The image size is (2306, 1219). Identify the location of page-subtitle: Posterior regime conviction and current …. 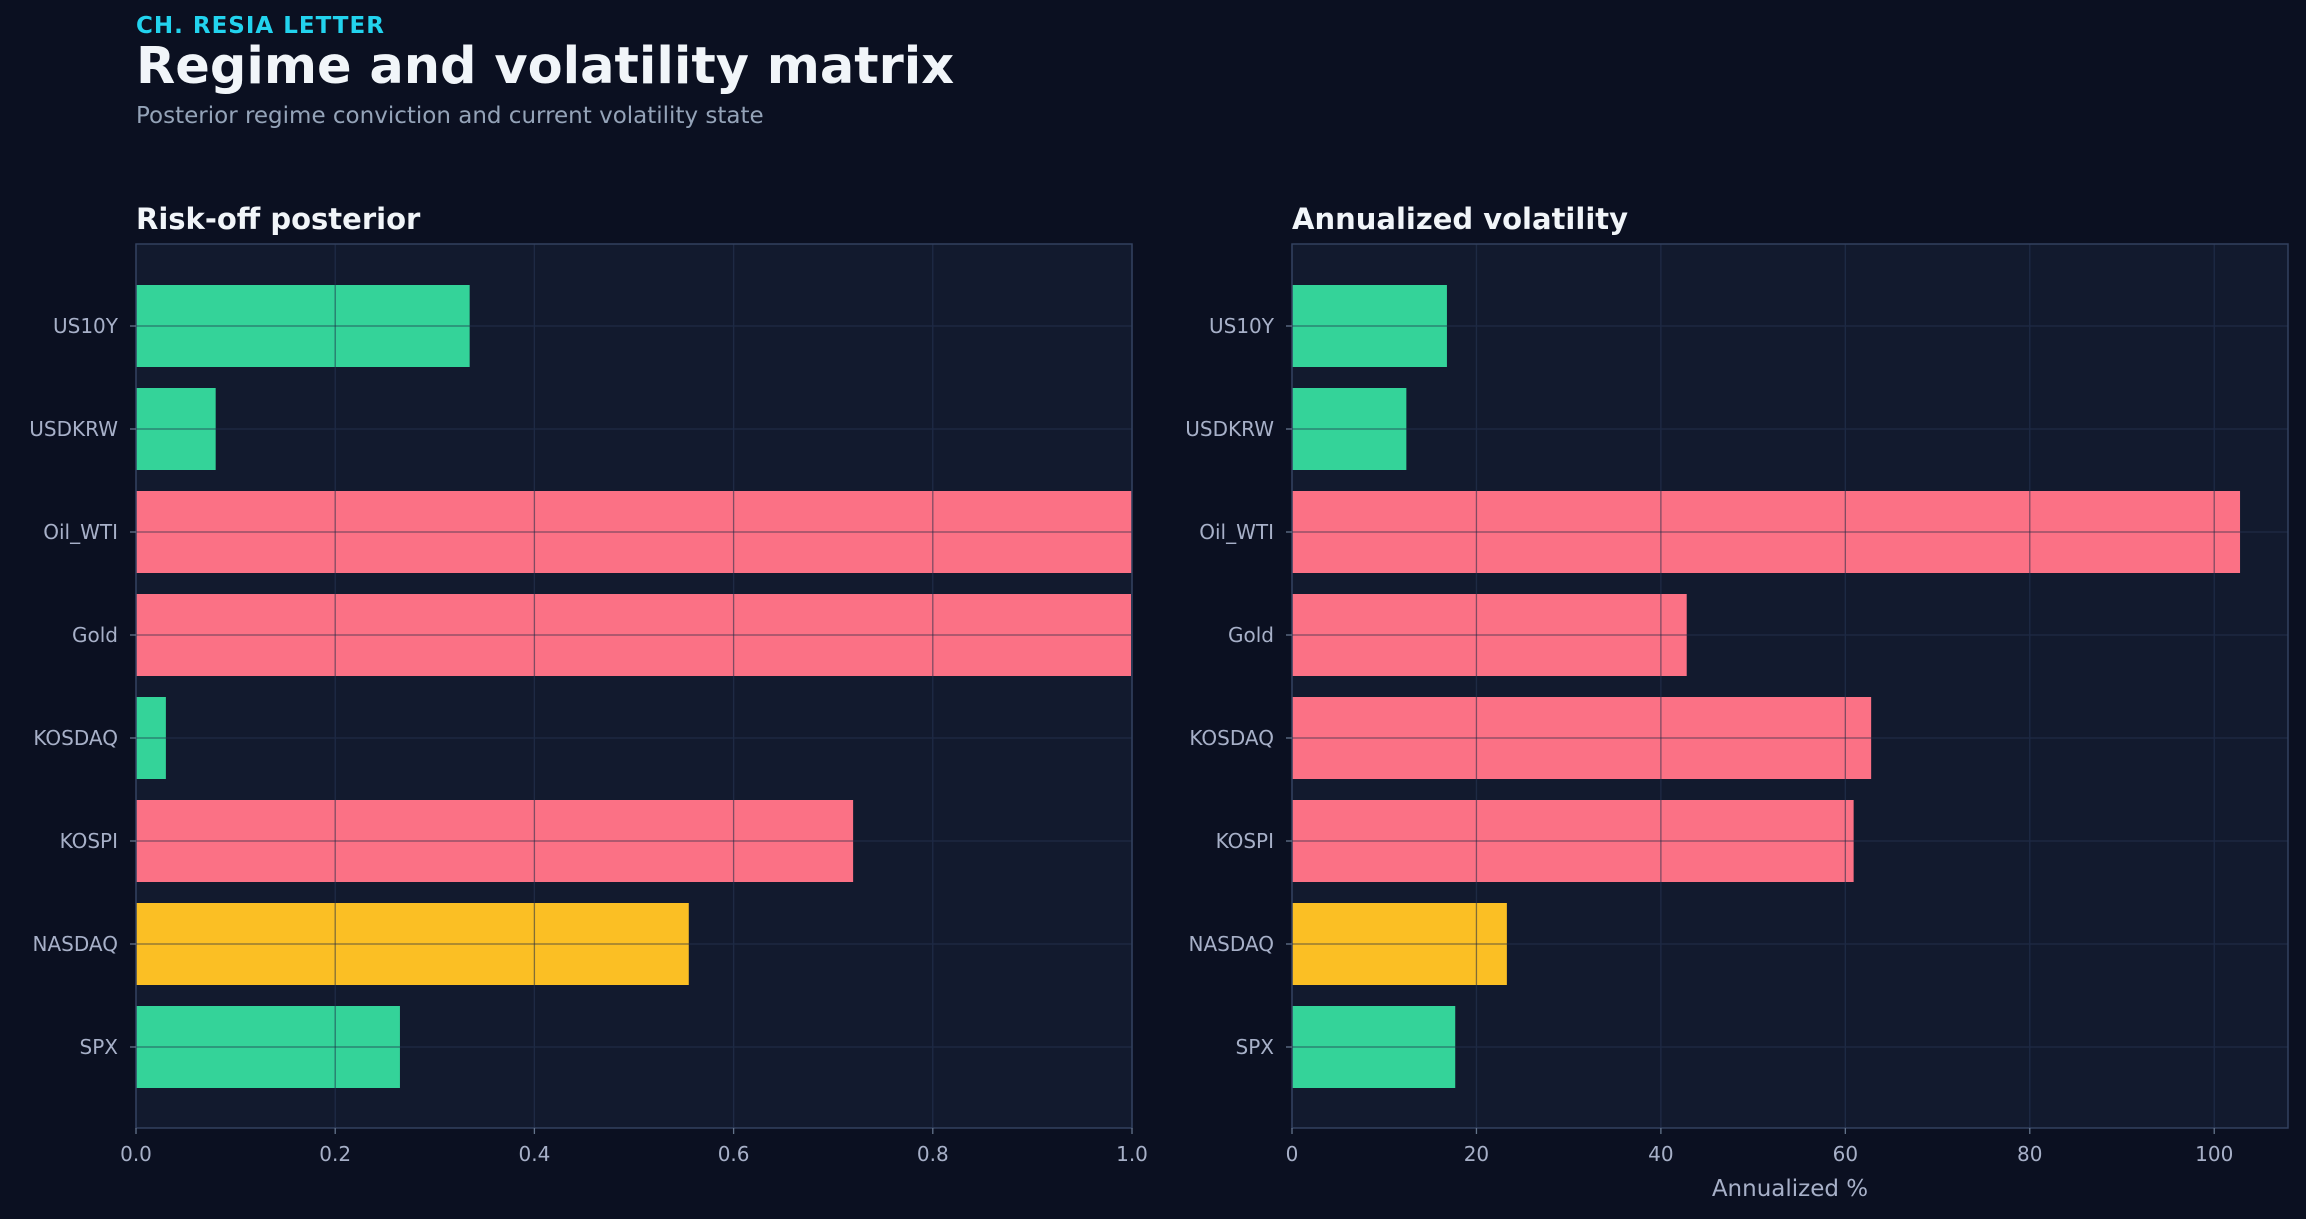
(450, 116).